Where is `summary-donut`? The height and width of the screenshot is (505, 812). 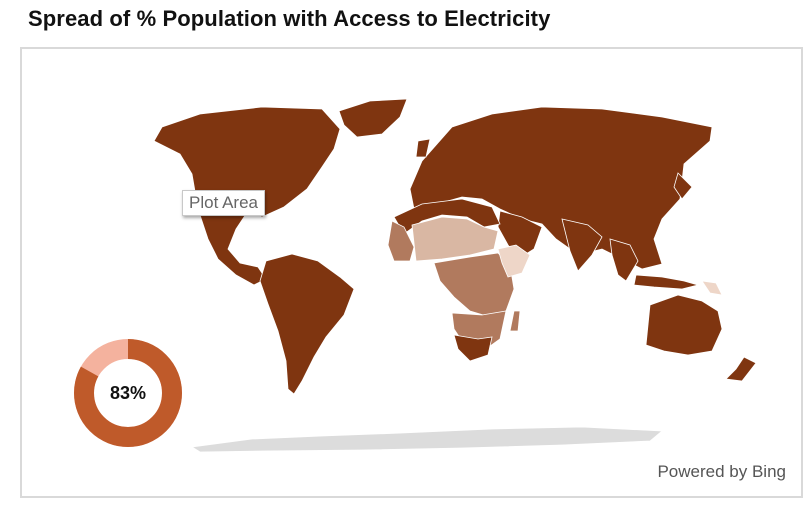 summary-donut is located at coordinates (128, 393).